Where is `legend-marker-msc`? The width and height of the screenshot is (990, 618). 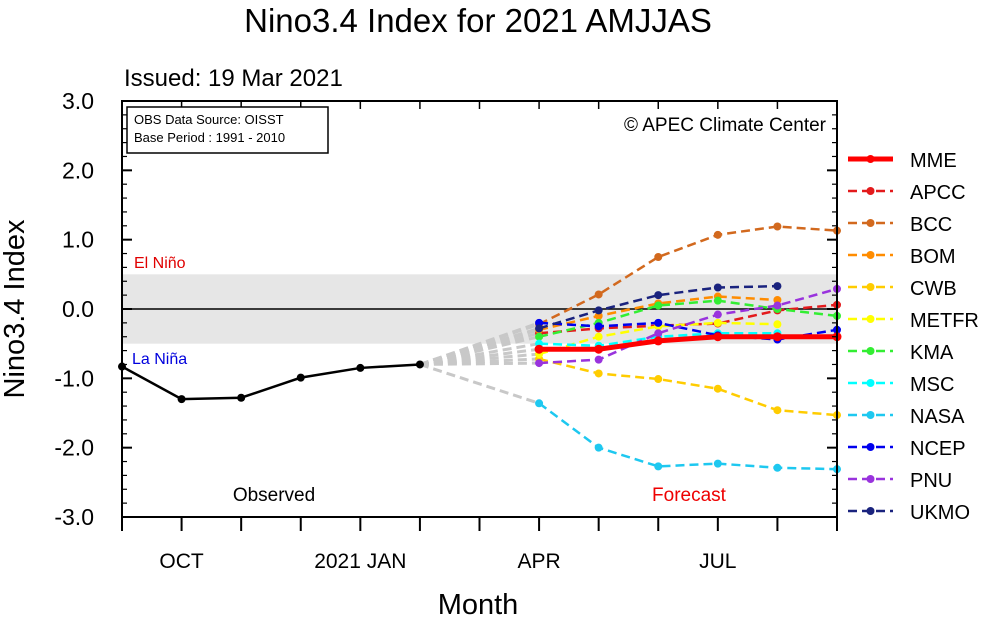 legend-marker-msc is located at coordinates (870, 383).